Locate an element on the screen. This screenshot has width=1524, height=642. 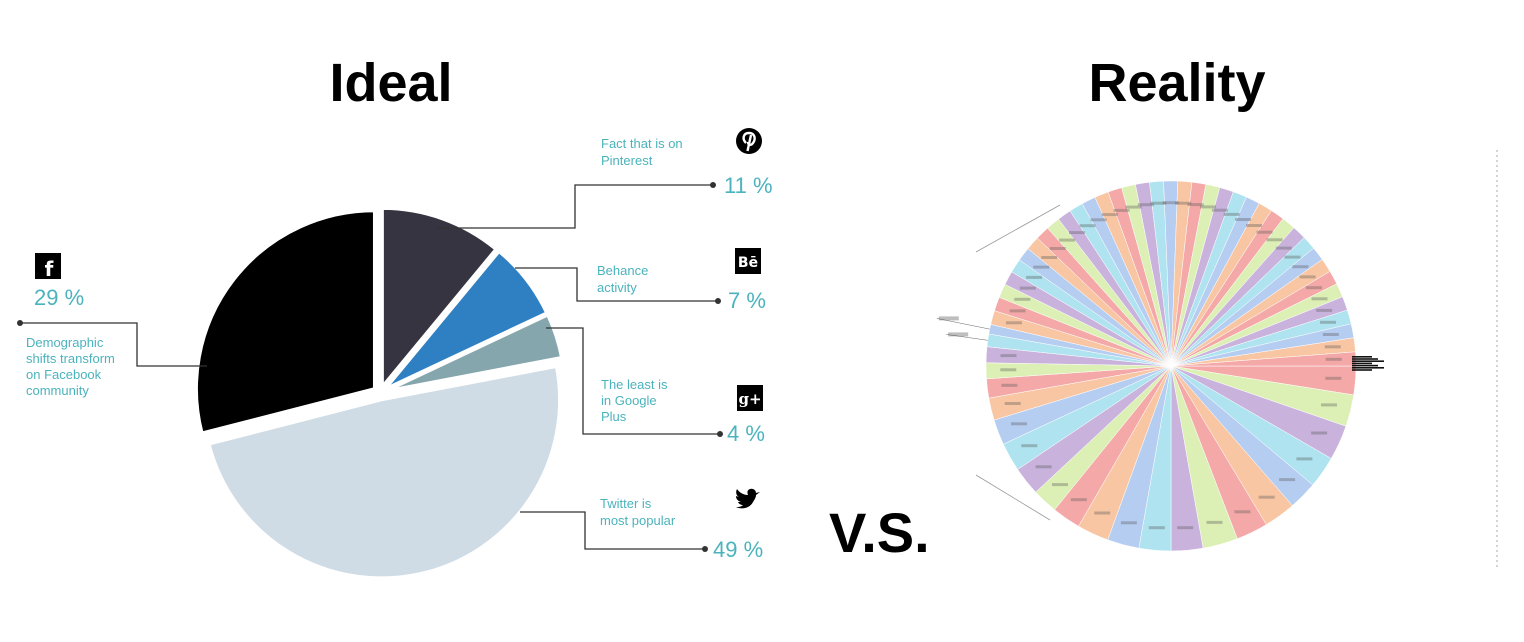
leader-dot-pinterest is located at coordinates (713, 185).